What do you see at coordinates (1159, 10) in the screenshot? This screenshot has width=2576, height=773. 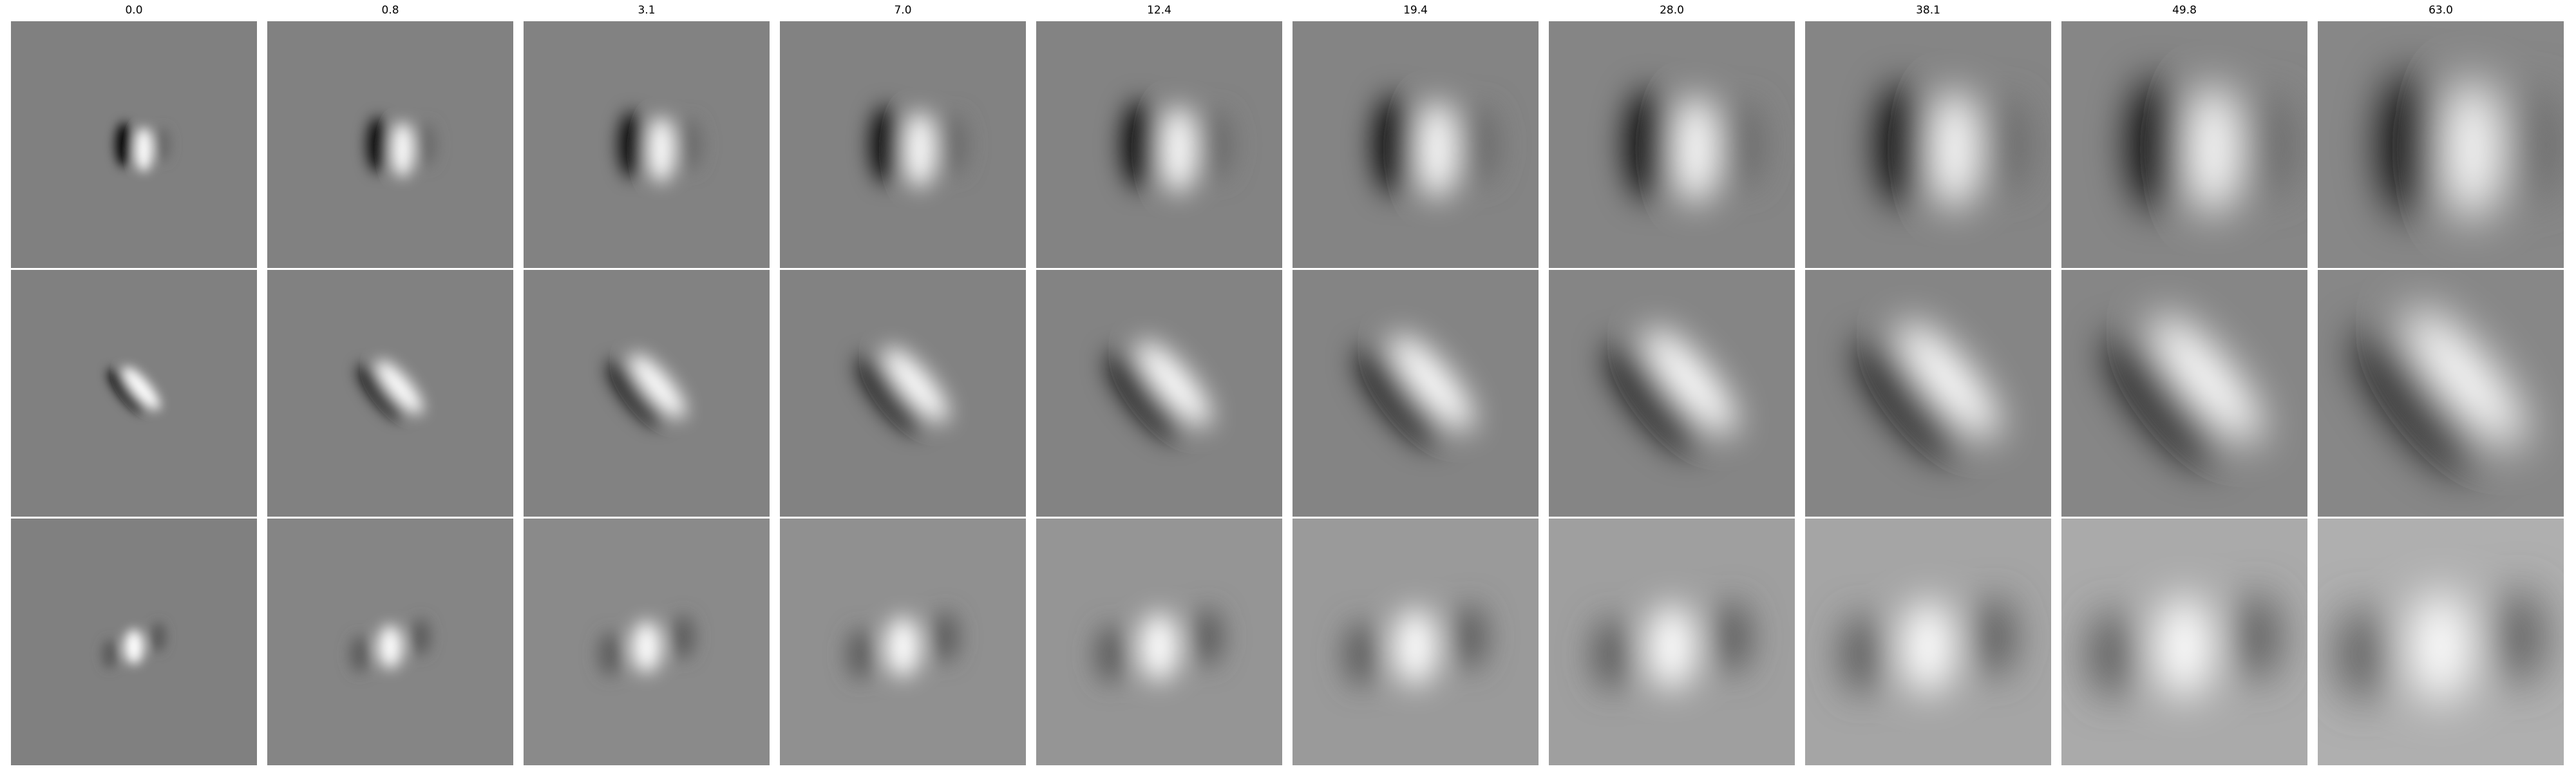 I see `column-label: 12.4` at bounding box center [1159, 10].